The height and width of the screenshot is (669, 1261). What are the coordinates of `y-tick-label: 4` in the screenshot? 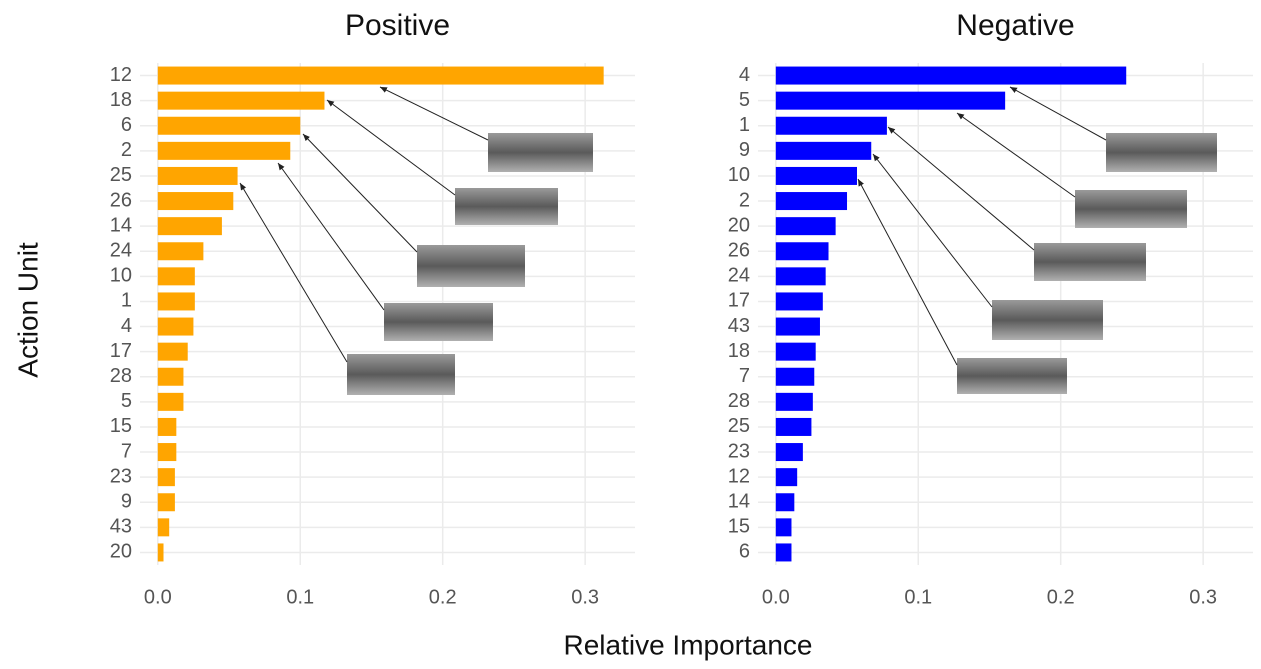 It's located at (744, 75).